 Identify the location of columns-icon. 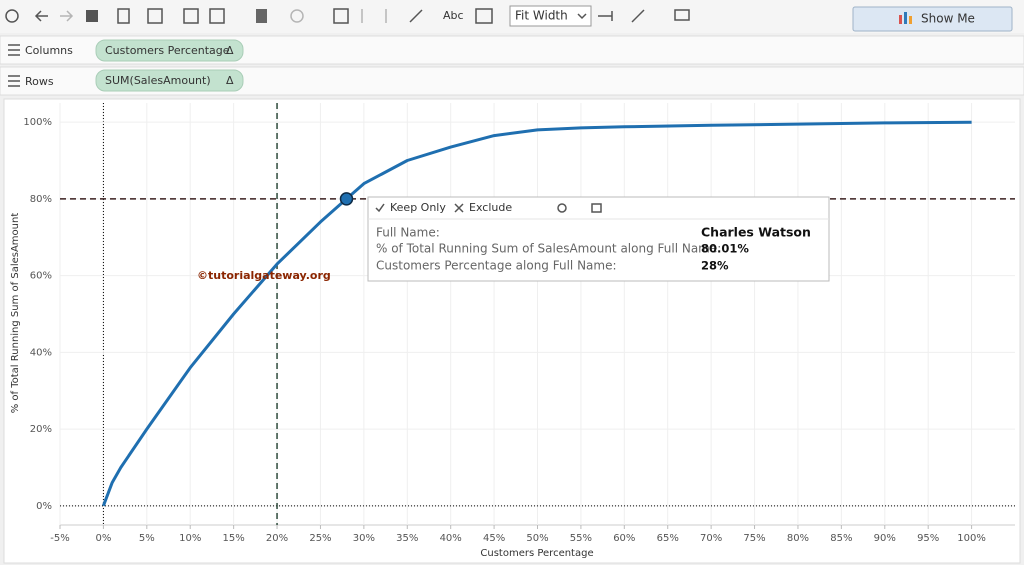
(14, 50).